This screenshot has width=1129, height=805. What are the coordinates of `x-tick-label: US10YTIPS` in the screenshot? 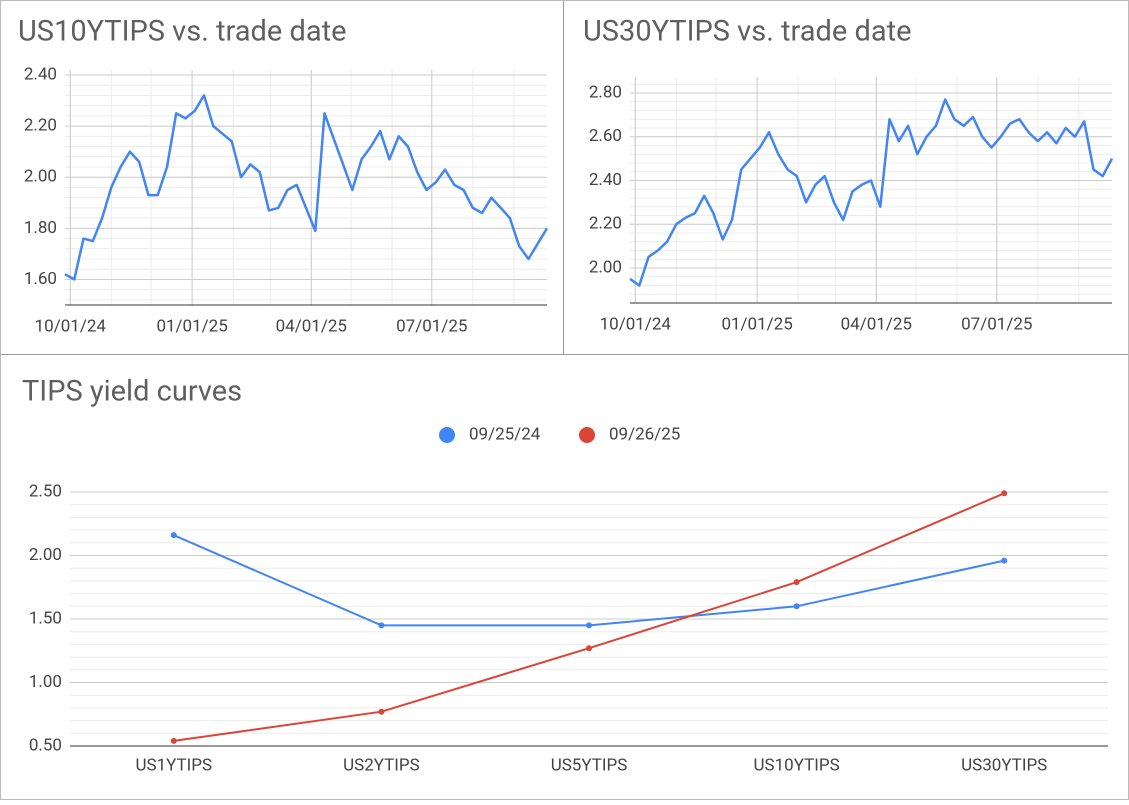 It's located at (797, 765).